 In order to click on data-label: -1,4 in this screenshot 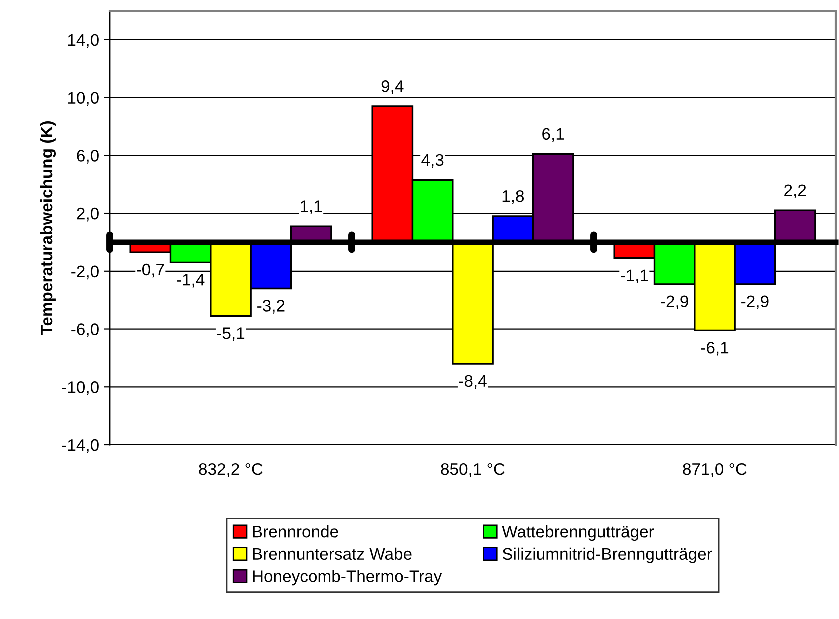, I will do `click(191, 281)`.